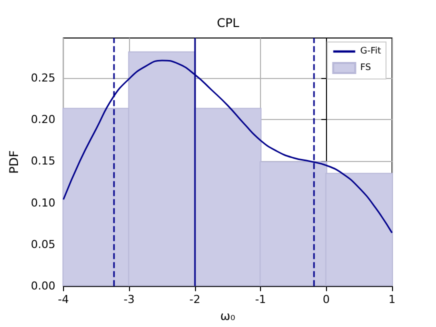 This screenshot has height=327, width=436. What do you see at coordinates (194, 299) in the screenshot?
I see `x-tick-label: -2` at bounding box center [194, 299].